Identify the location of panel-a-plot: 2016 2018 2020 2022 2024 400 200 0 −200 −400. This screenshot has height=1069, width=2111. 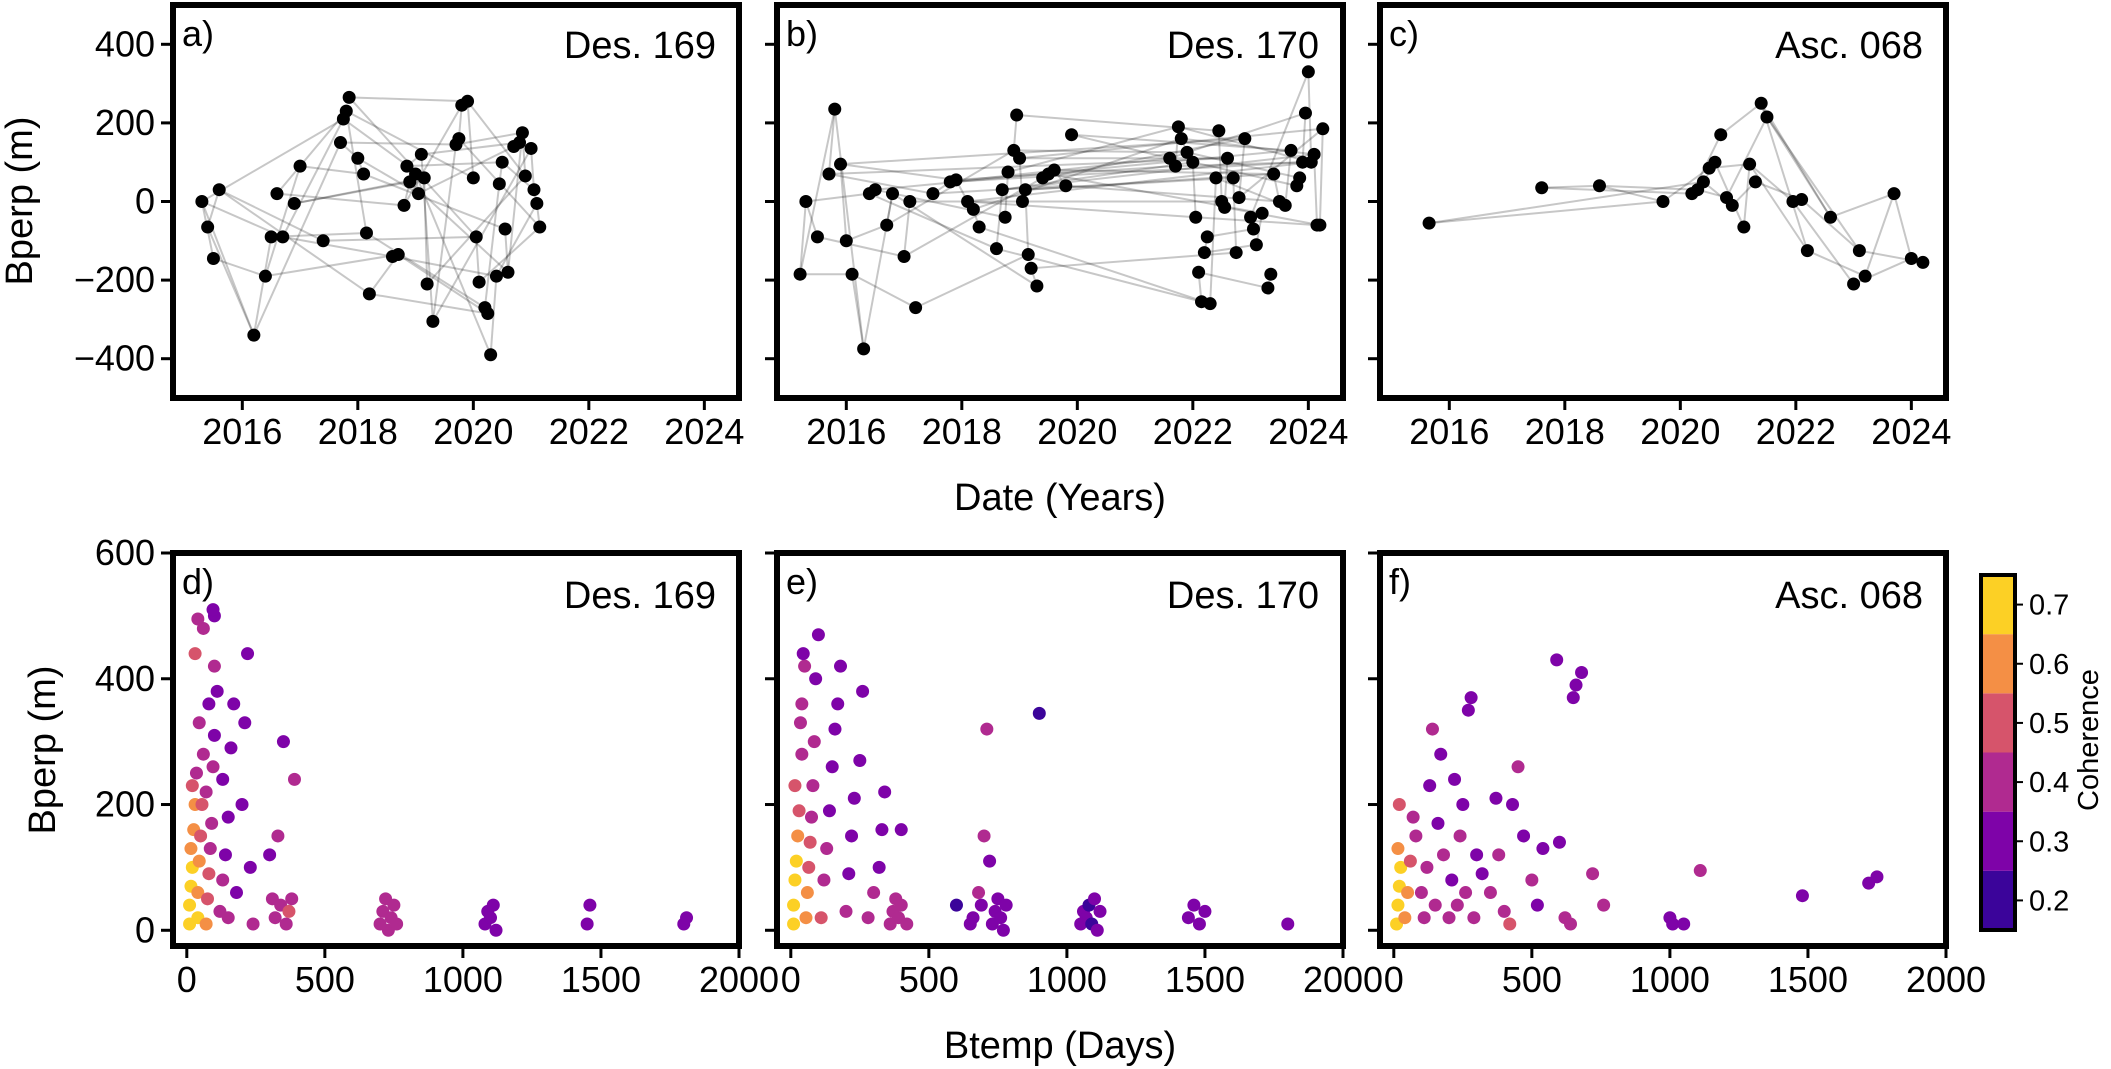
(409, 237).